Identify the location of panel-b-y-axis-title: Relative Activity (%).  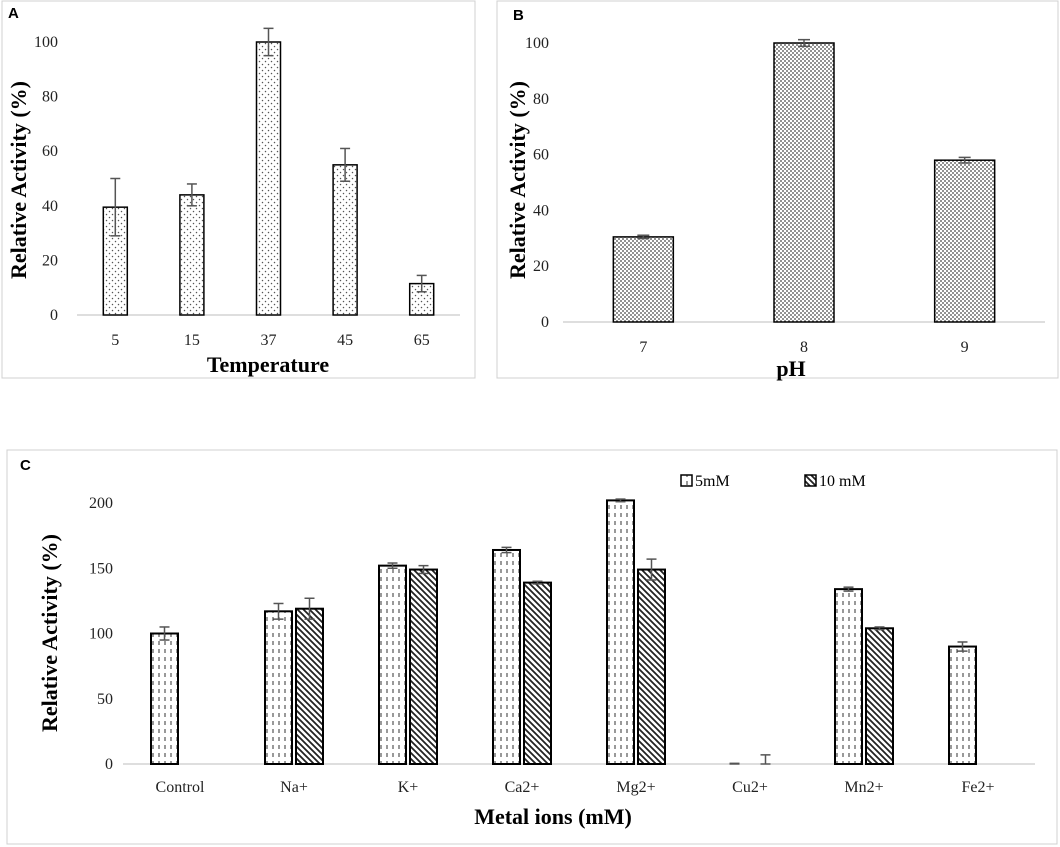
(517, 180).